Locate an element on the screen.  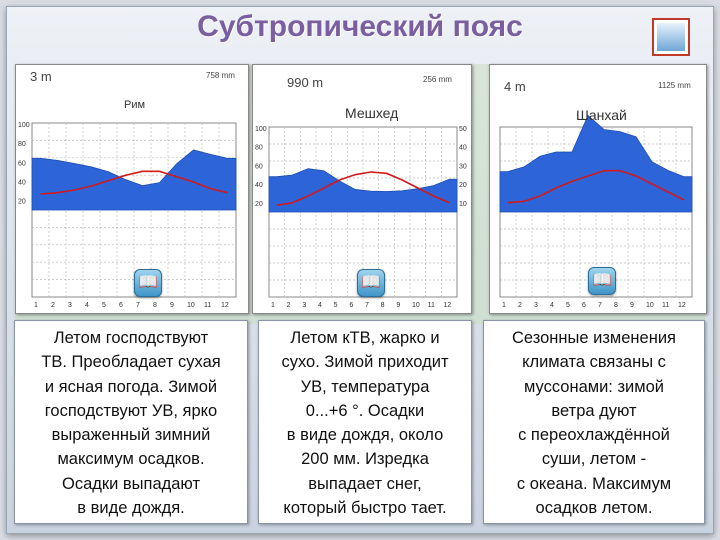
description-line: который быстро тает. is located at coordinates (365, 508).